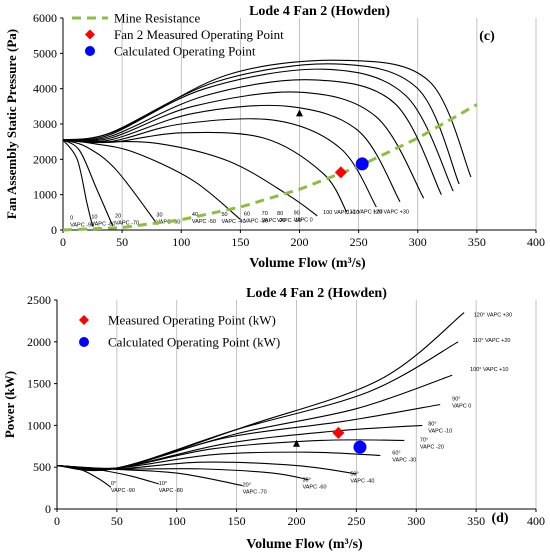  Describe the element at coordinates (314, 487) in the screenshot. I see `fan-curve-label: VAPC -60` at that location.